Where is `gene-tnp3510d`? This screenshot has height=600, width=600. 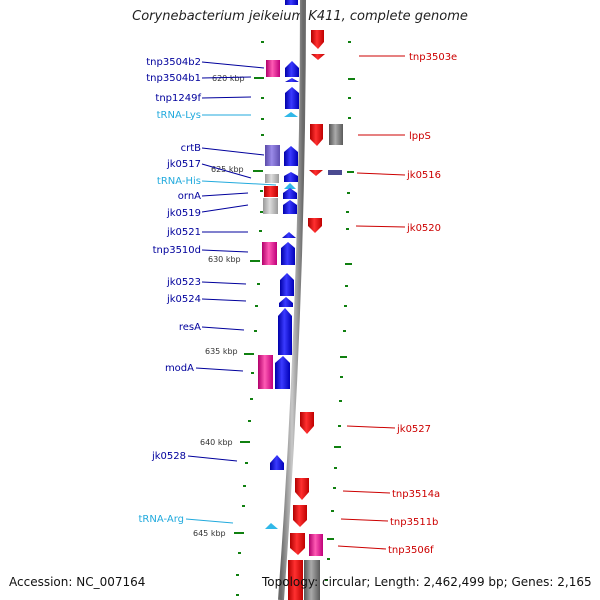
gene-tnp3510d is located at coordinates (288, 253).